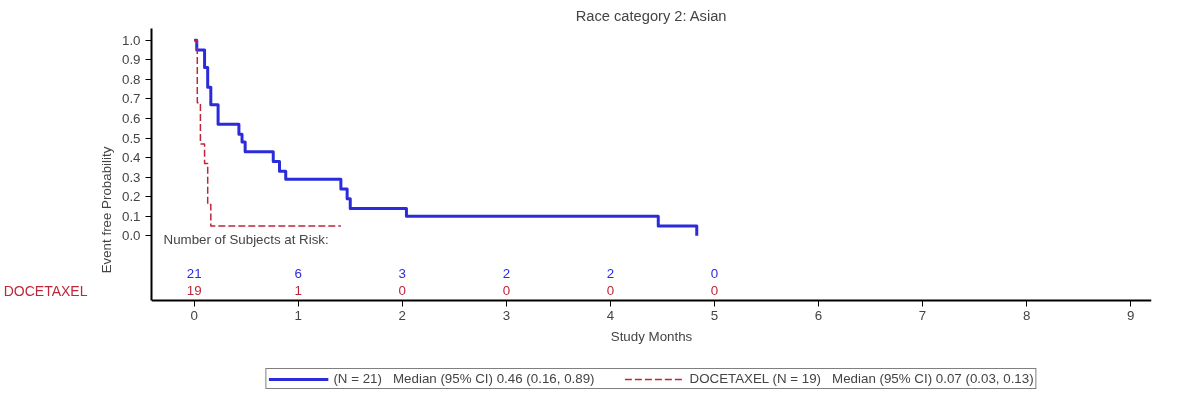 The width and height of the screenshot is (1182, 420). Describe the element at coordinates (106, 210) in the screenshot. I see `y-axis-title: Event free Probability` at that location.